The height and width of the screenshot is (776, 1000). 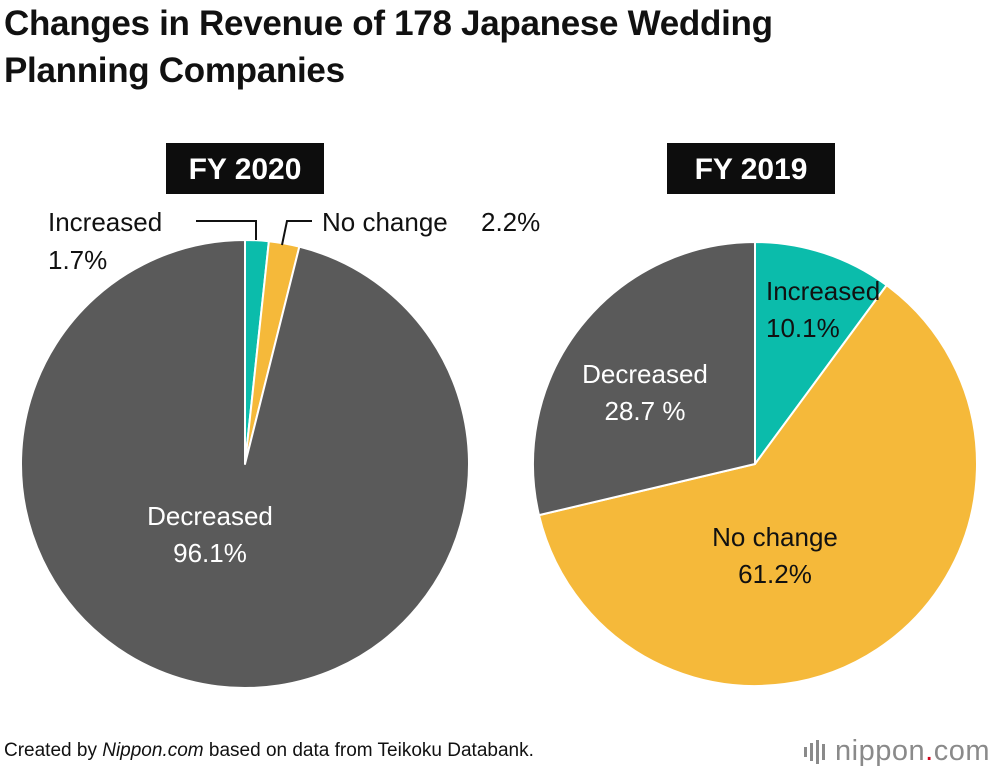 What do you see at coordinates (210, 516) in the screenshot?
I see `slice-label-fy2020-decreased-name: Decreased` at bounding box center [210, 516].